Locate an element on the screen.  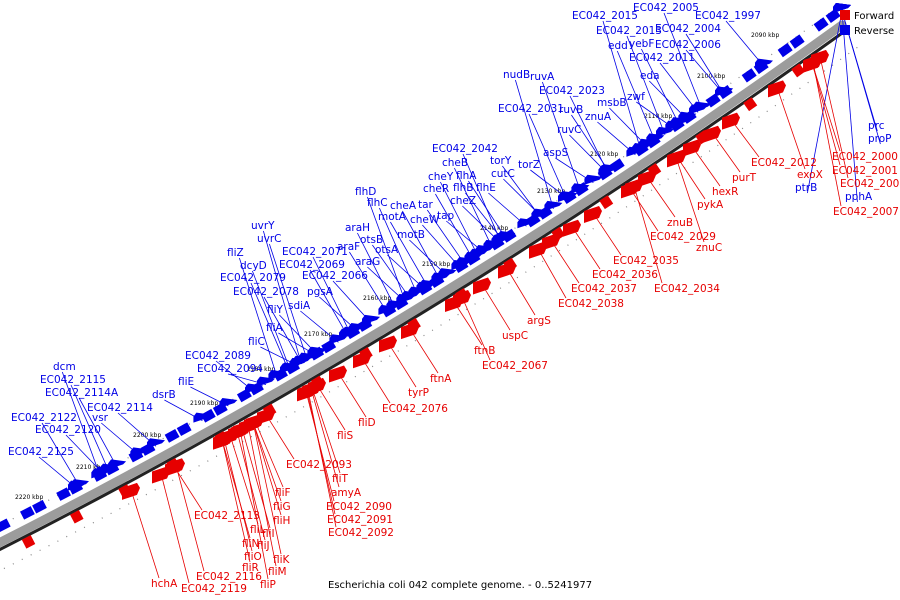
forward-gene-label: fliD is located at coordinates (367, 423).